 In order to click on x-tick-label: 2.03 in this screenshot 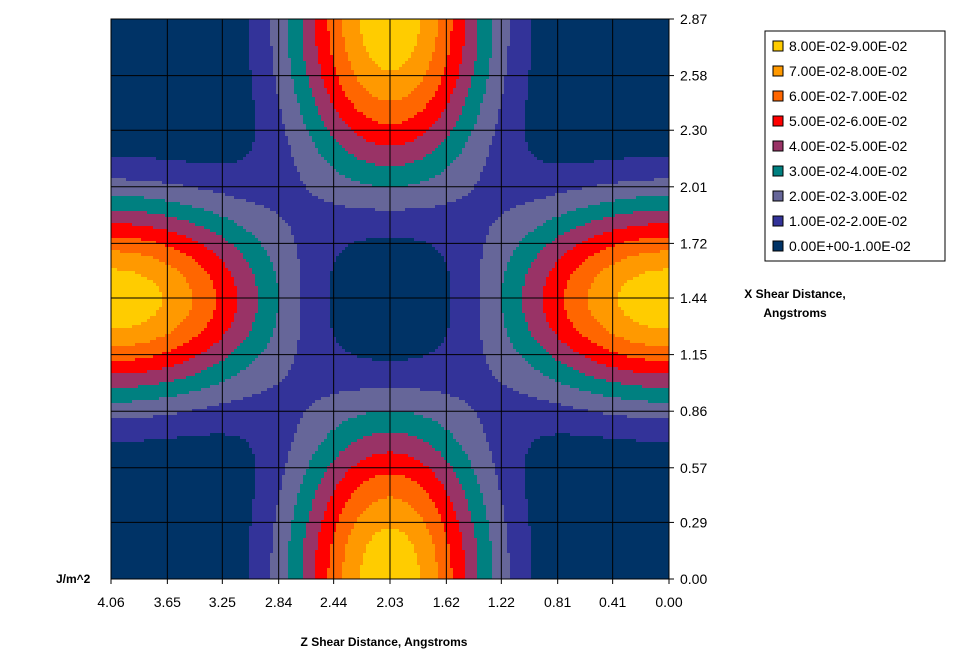, I will do `click(389, 602)`.